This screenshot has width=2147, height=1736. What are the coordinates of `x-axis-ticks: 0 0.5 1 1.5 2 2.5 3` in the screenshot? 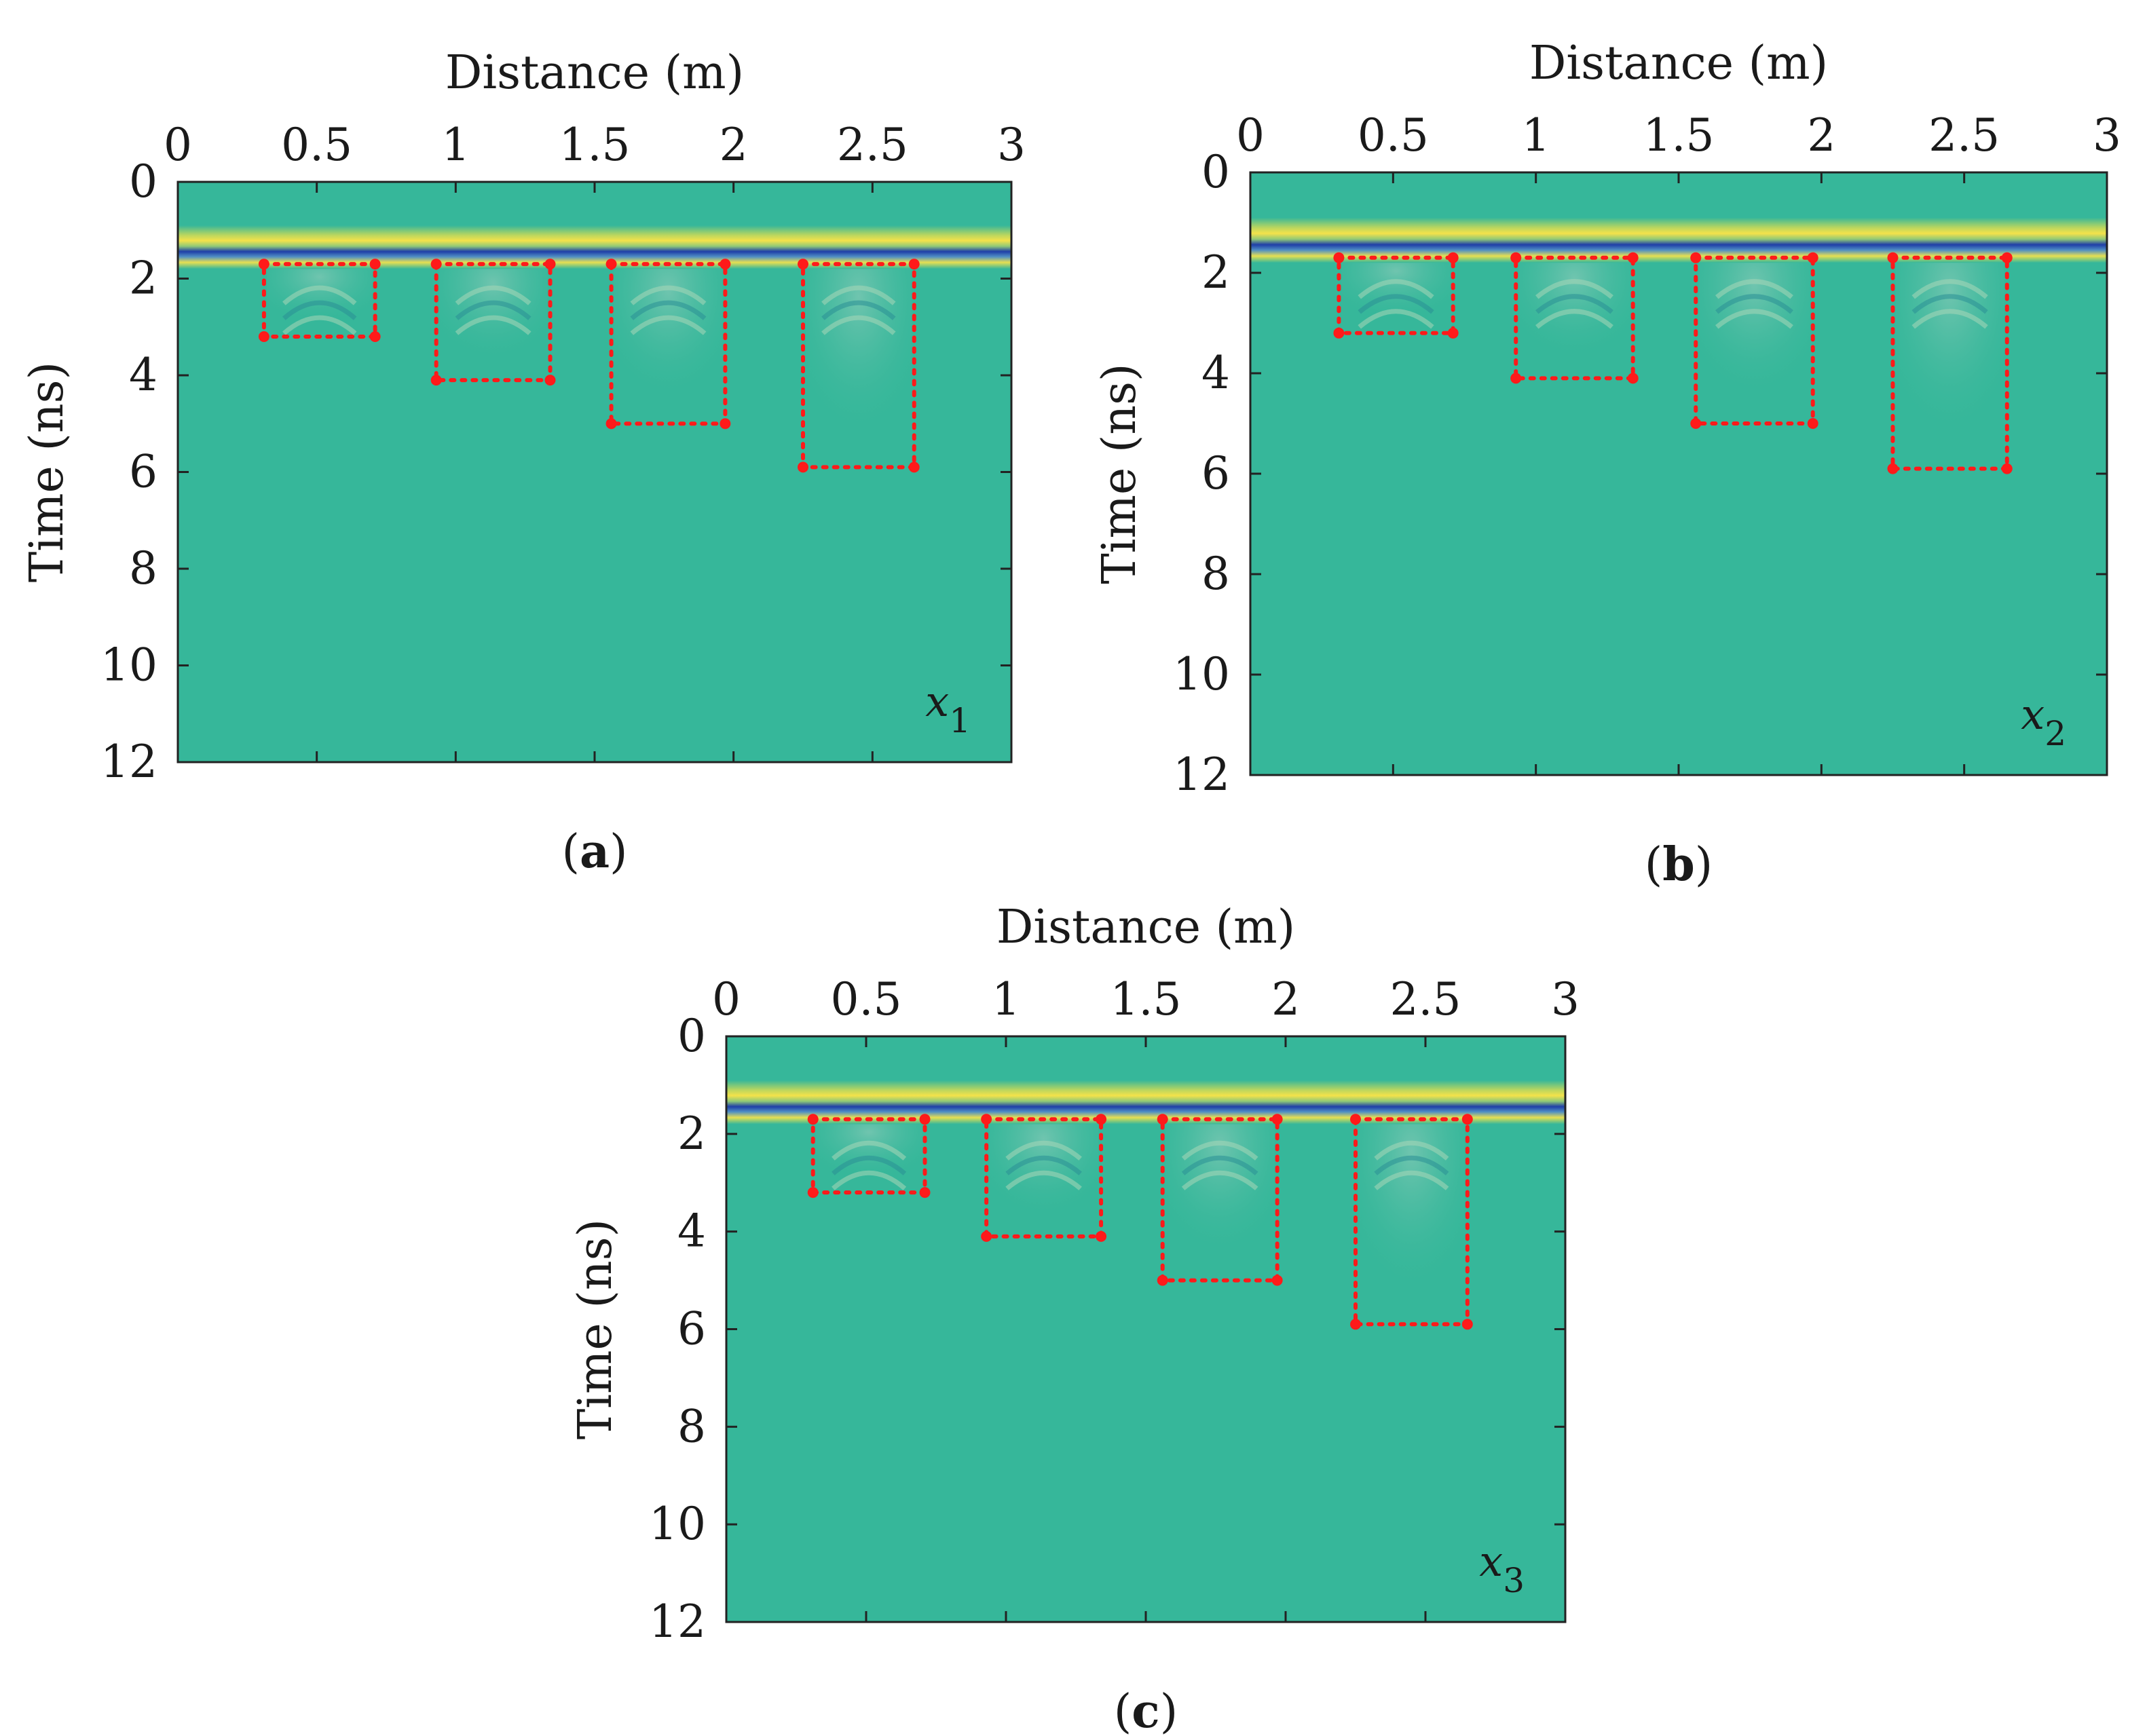 It's located at (595, 440).